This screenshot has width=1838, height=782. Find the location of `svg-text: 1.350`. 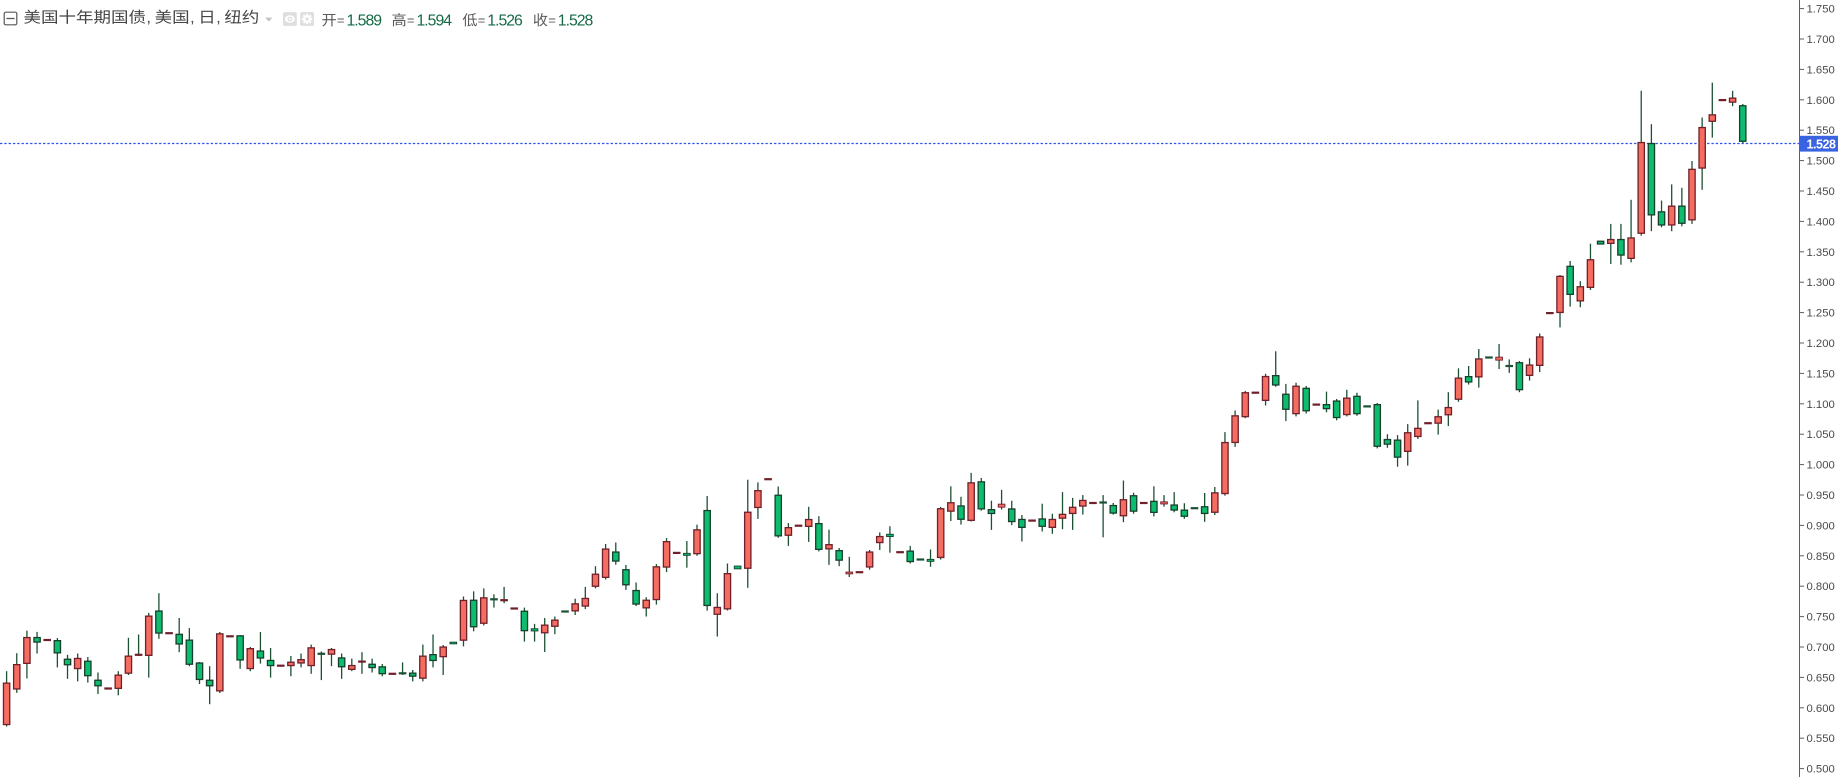

svg-text: 1.350 is located at coordinates (1821, 253).